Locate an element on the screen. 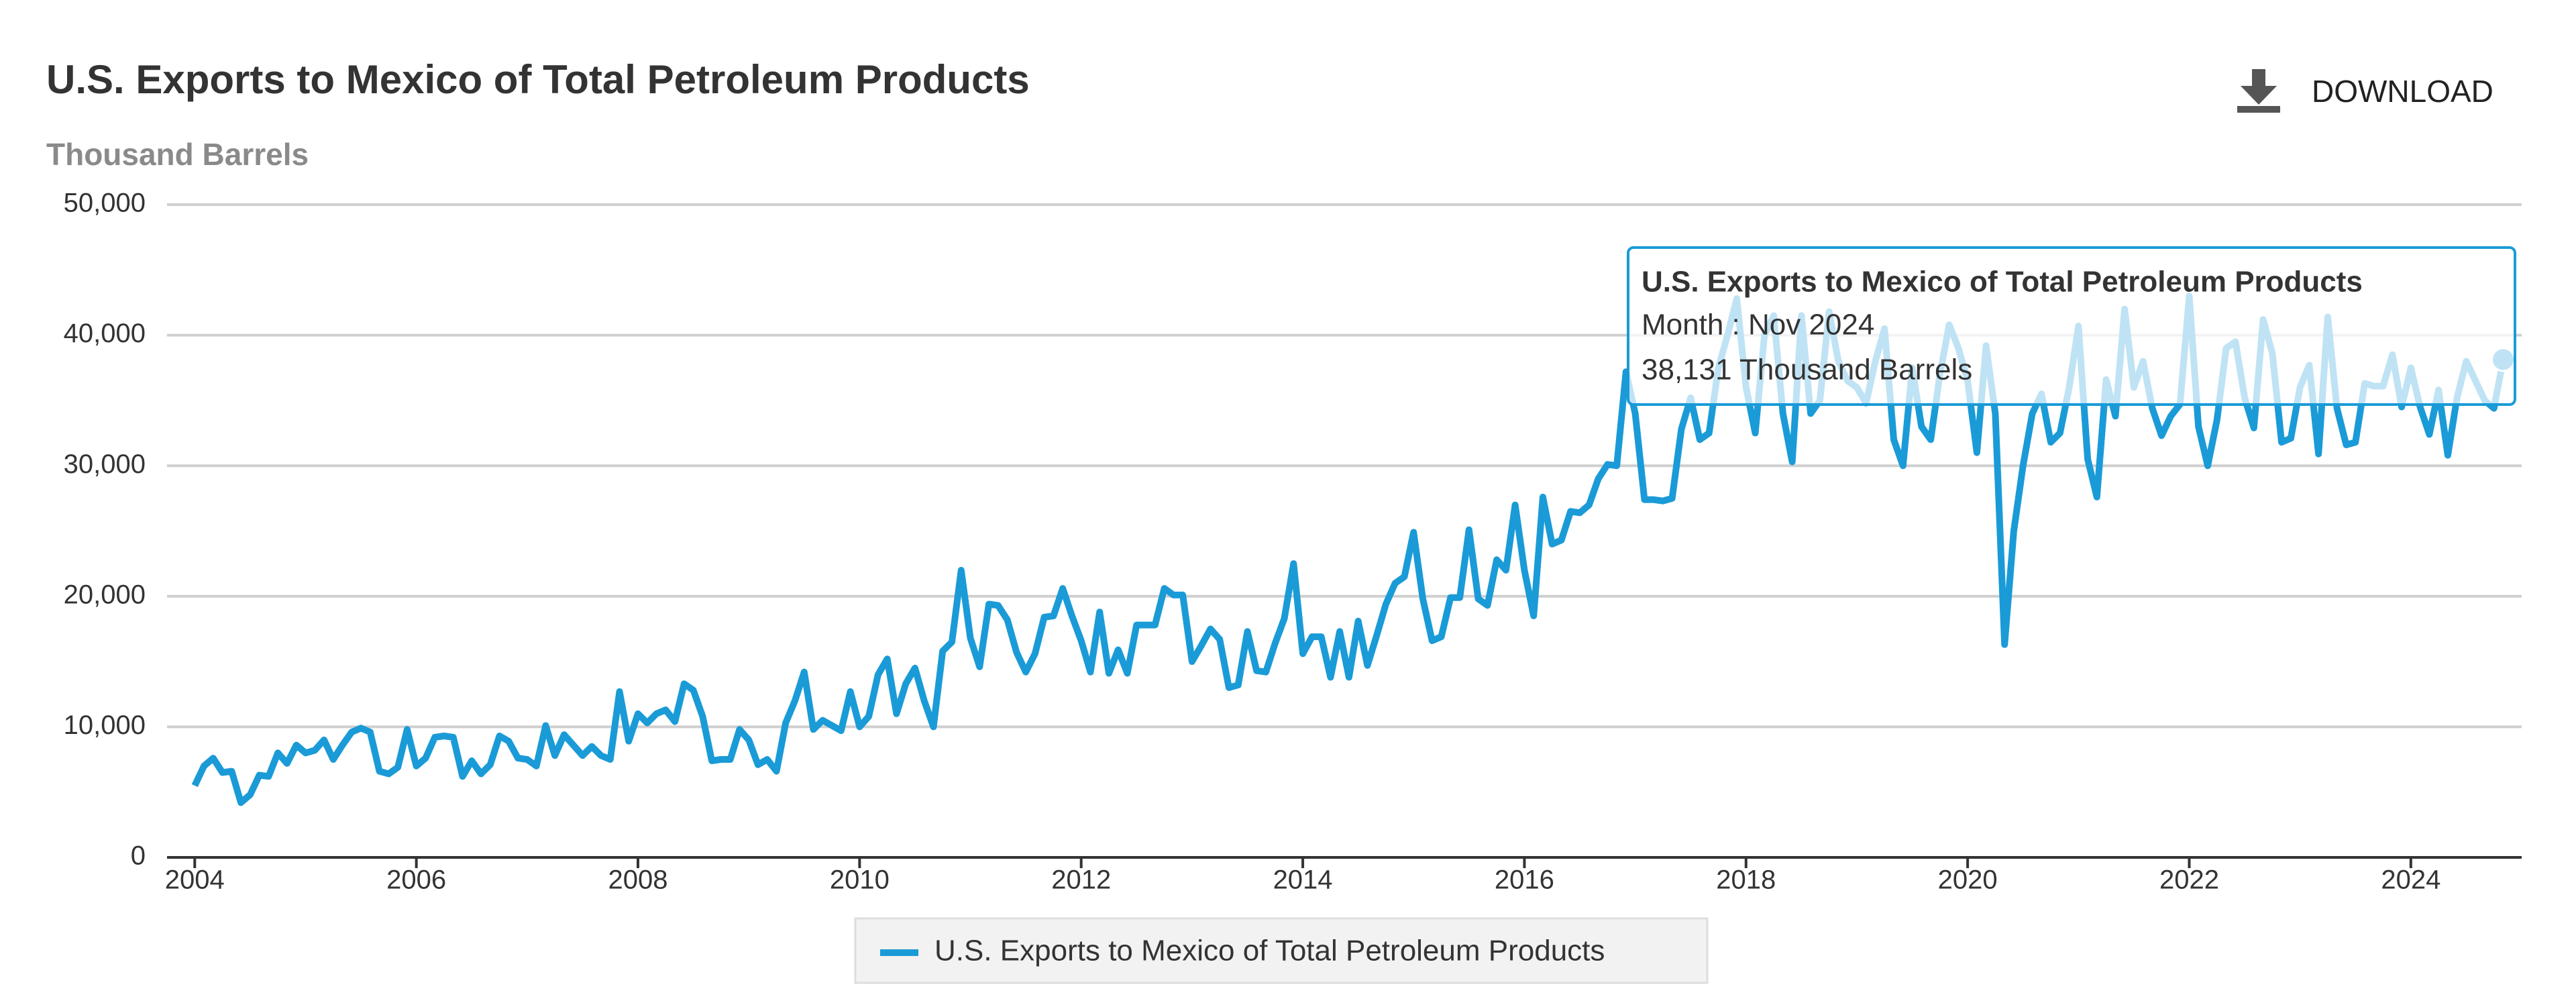 Image resolution: width=2576 pixels, height=1007 pixels. legend-box is located at coordinates (1281, 950).